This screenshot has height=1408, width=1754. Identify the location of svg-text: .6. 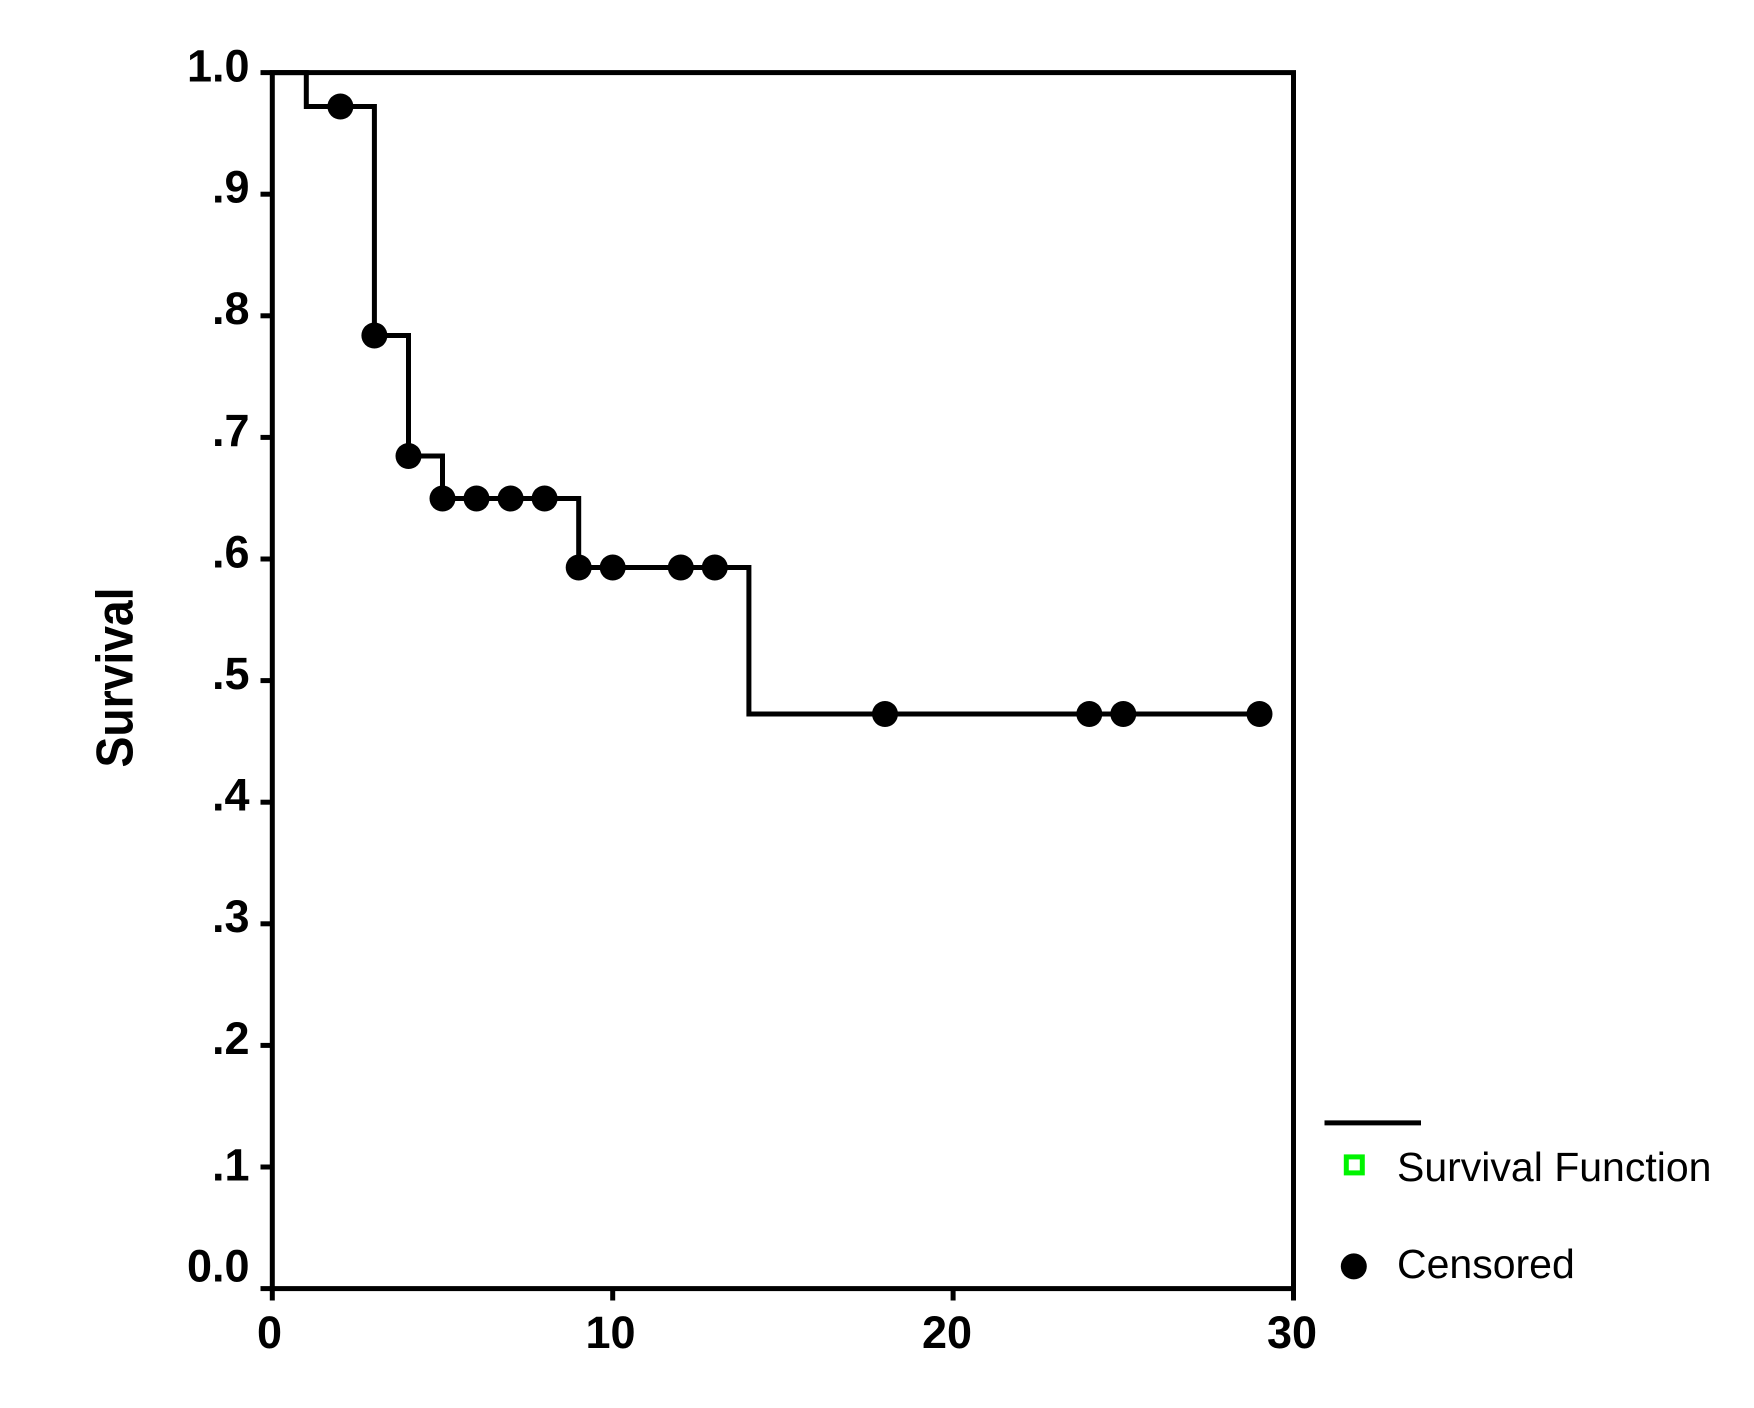
(231, 551).